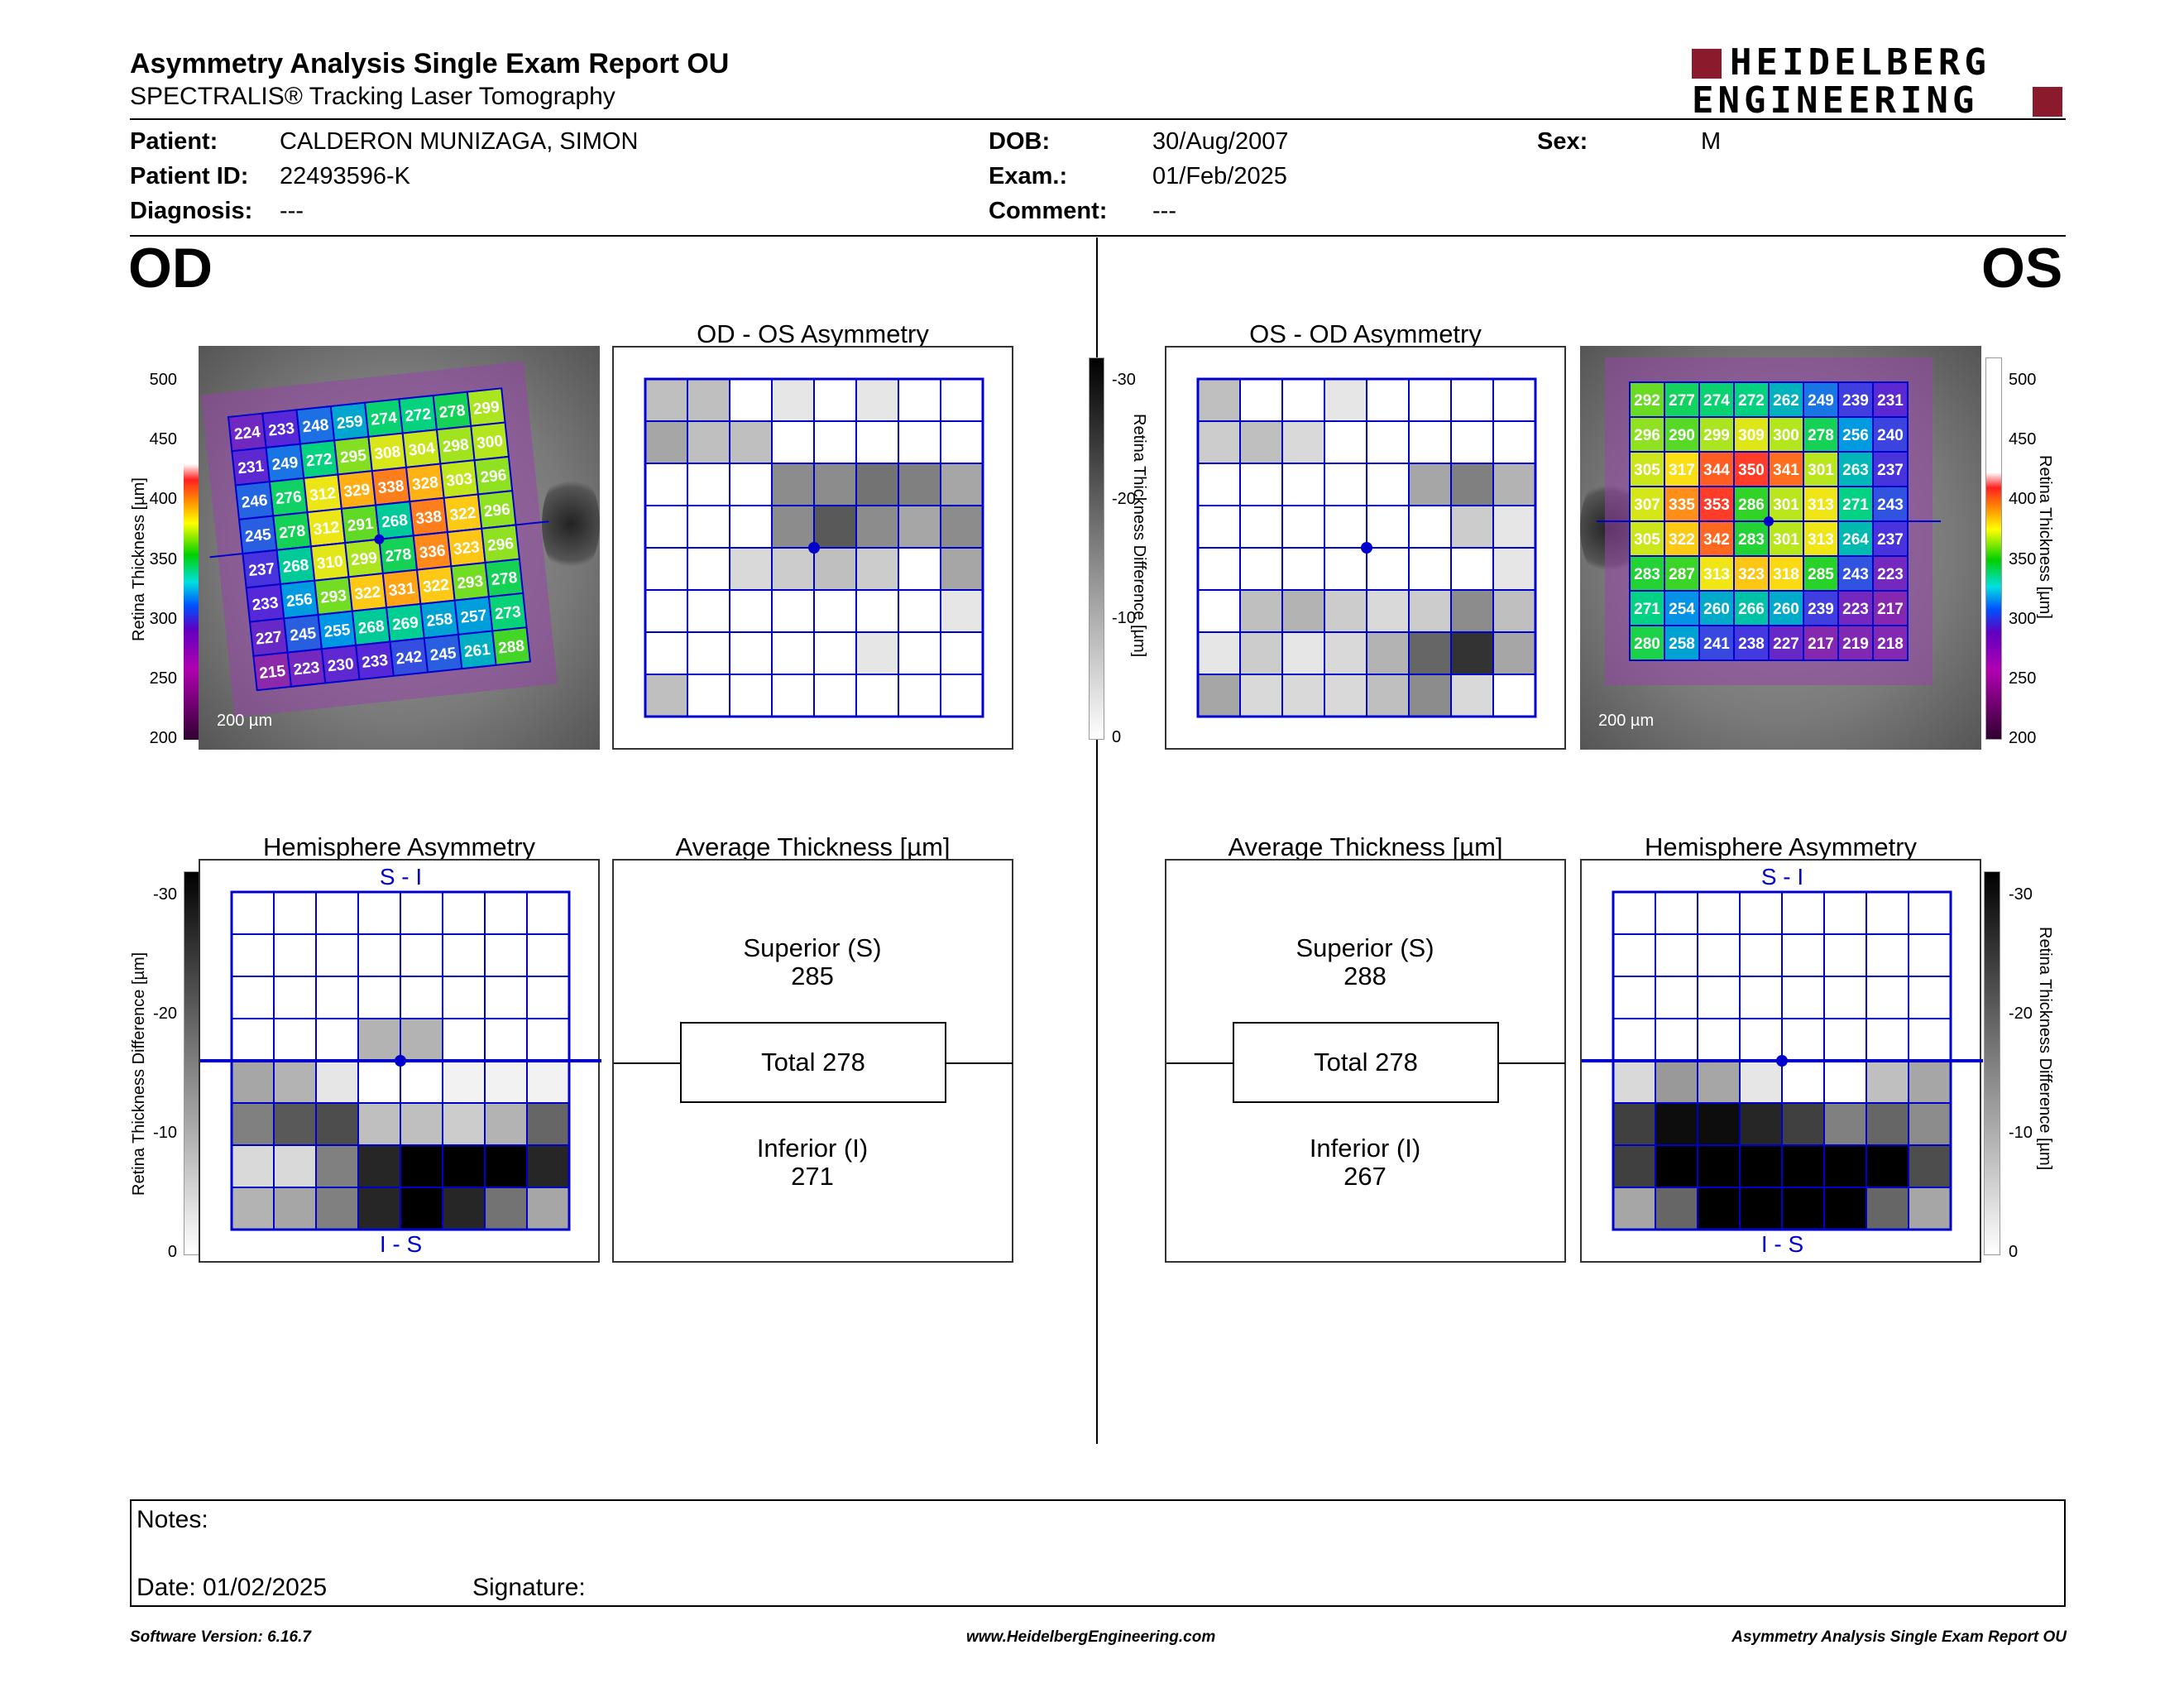 This screenshot has height=1688, width=2184. I want to click on od-thickness-tick-label: 250, so click(163, 678).